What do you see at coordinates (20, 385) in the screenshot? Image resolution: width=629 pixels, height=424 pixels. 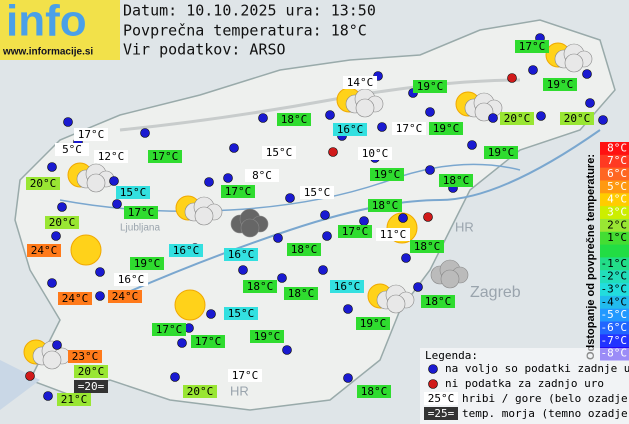 I see `sea` at bounding box center [20, 385].